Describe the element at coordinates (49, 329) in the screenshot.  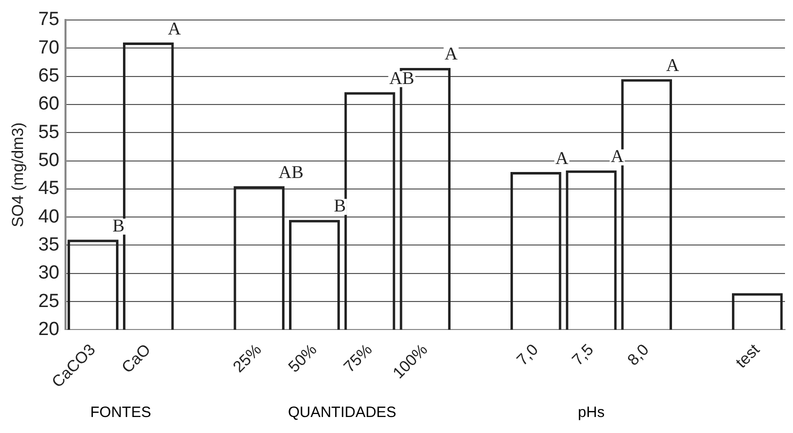
I see `y-tick-label: 20` at that location.